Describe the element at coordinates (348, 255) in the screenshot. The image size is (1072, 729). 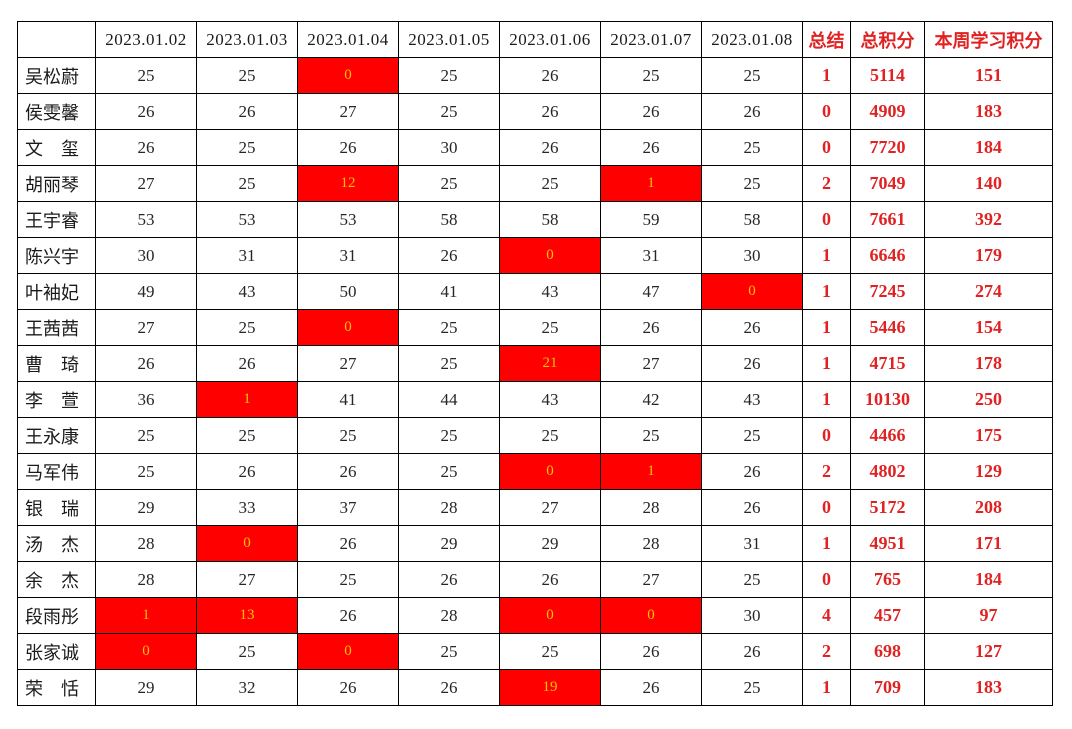
I see `day-cell: 31` at that location.